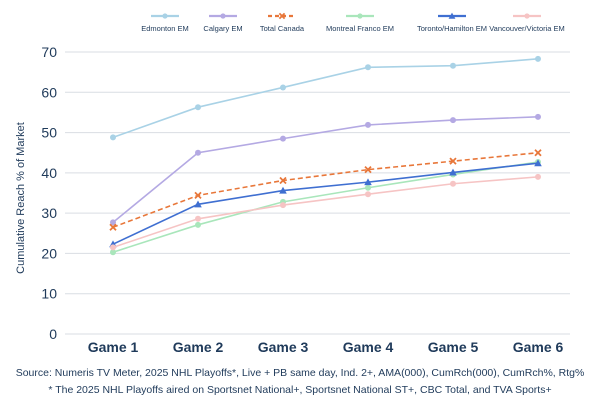 This screenshot has height=417, width=600. I want to click on x-tick-label: Game 3, so click(283, 347).